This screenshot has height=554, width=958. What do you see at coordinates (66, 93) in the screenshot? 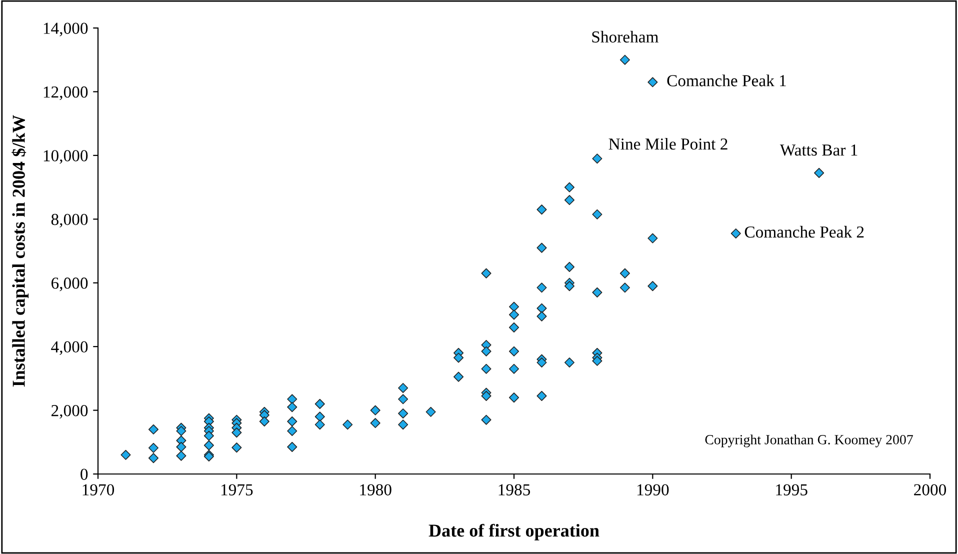
I see `y-tick-label: 12,000` at bounding box center [66, 93].